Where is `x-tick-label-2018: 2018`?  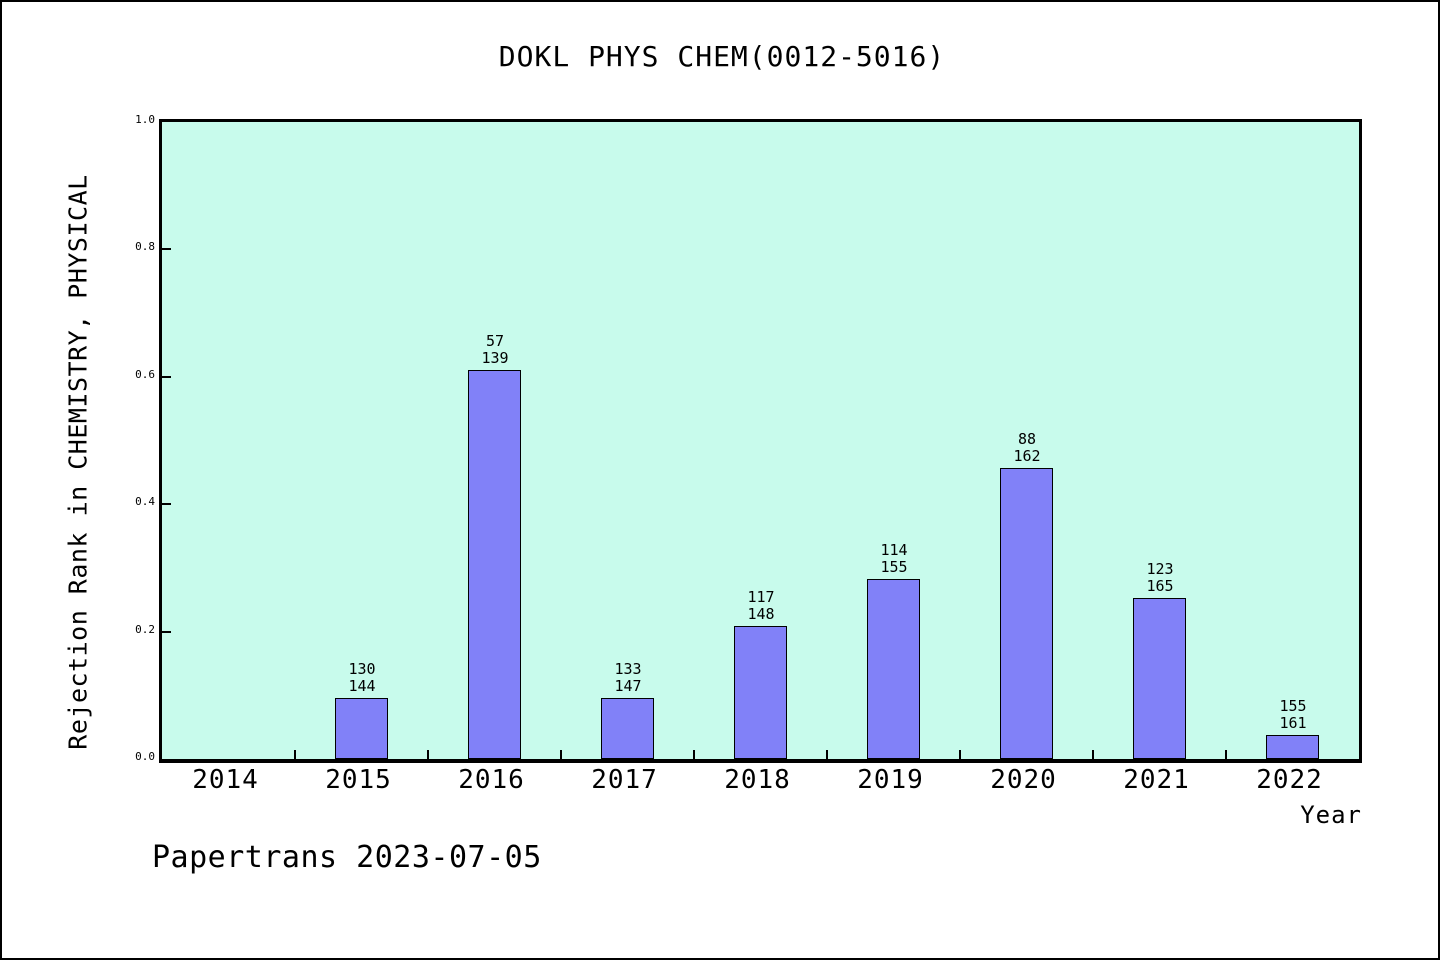
x-tick-label-2018: 2018 is located at coordinates (757, 780).